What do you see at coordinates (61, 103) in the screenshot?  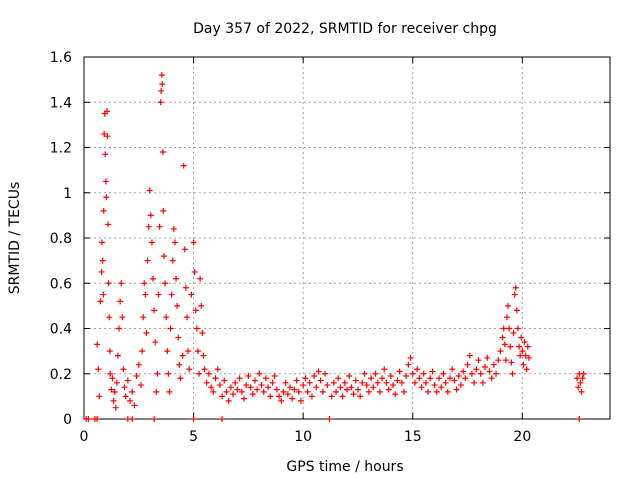 I see `y-tick-label: 1.4` at bounding box center [61, 103].